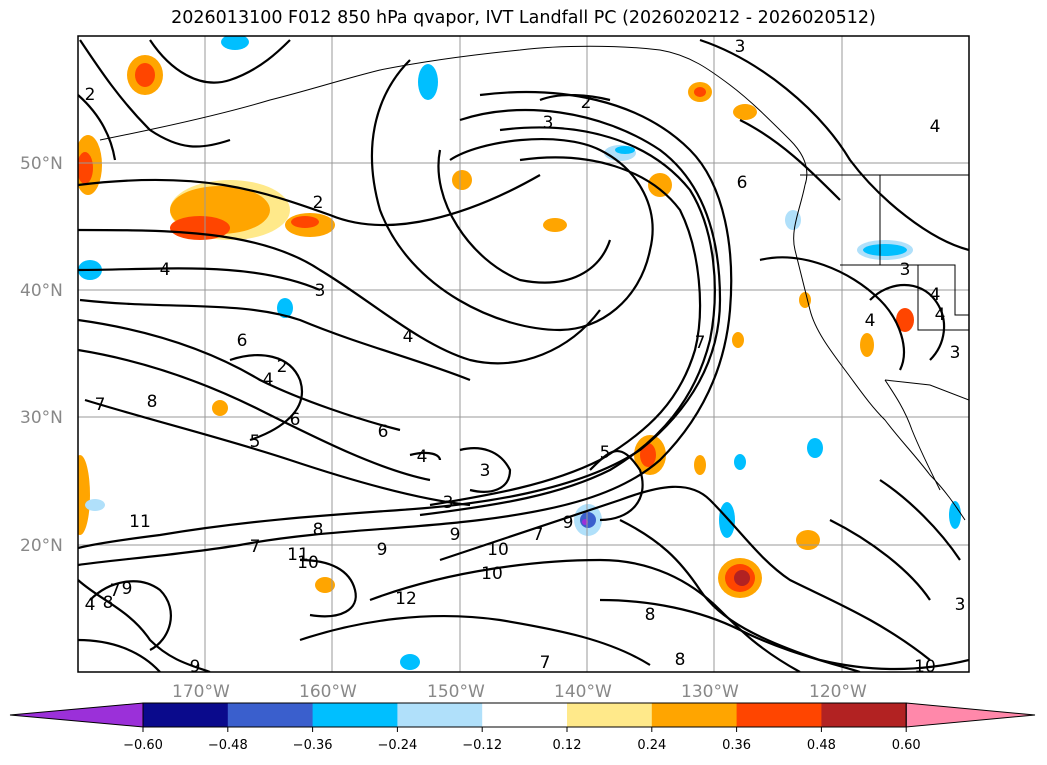 The image size is (1047, 765). I want to click on contour-label: 5, so click(605, 453).